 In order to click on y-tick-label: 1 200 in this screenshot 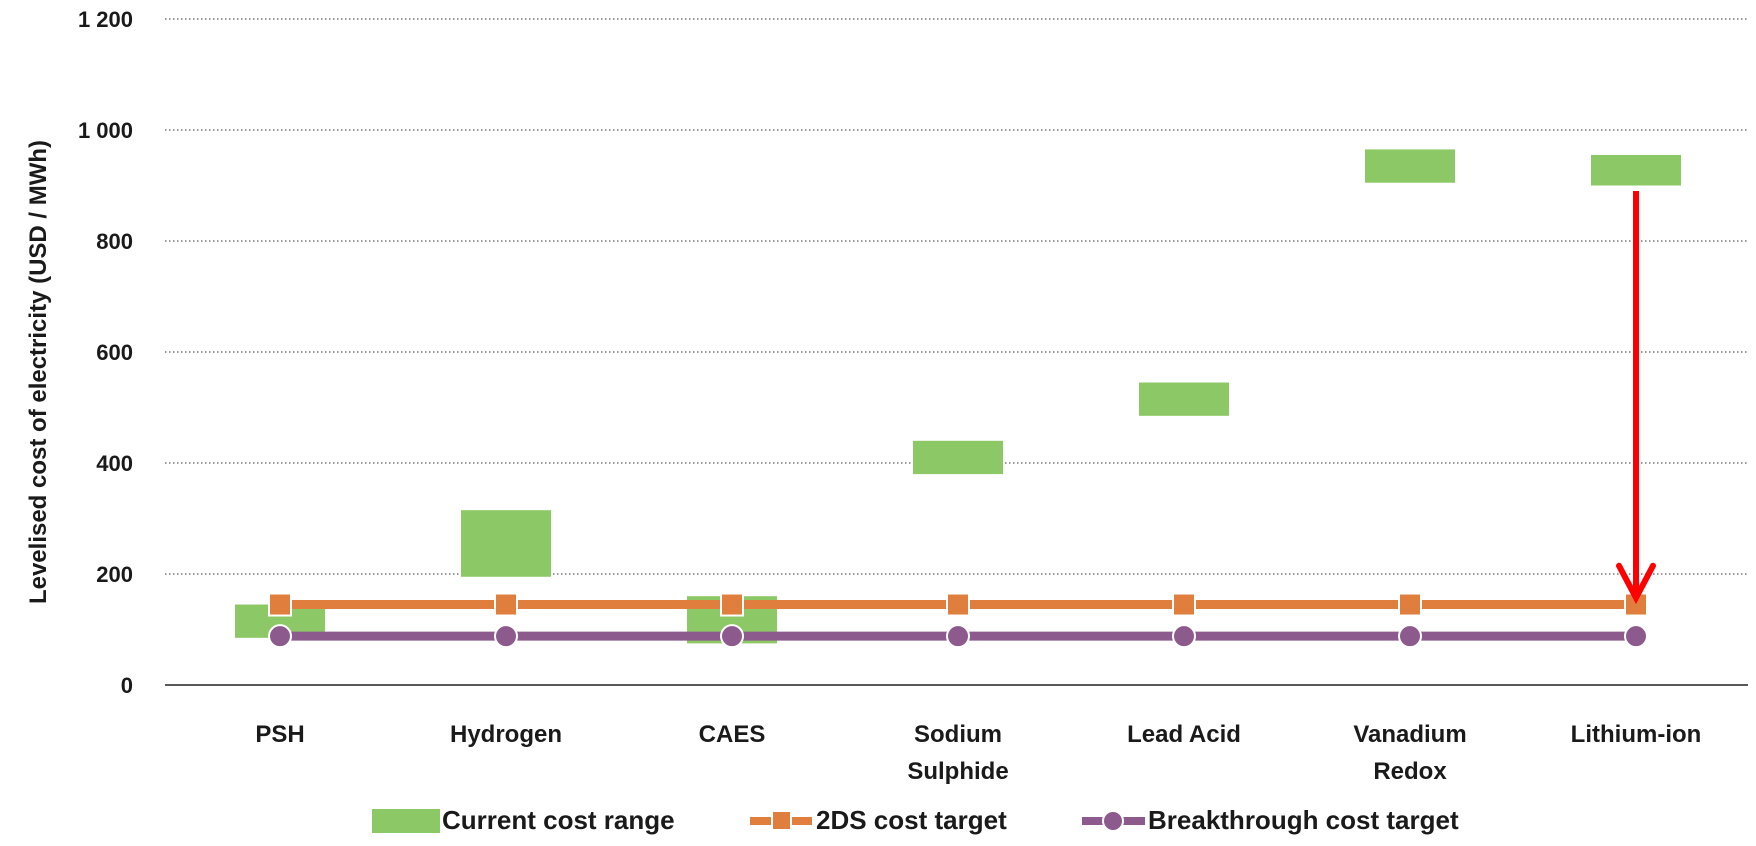, I will do `click(105, 19)`.